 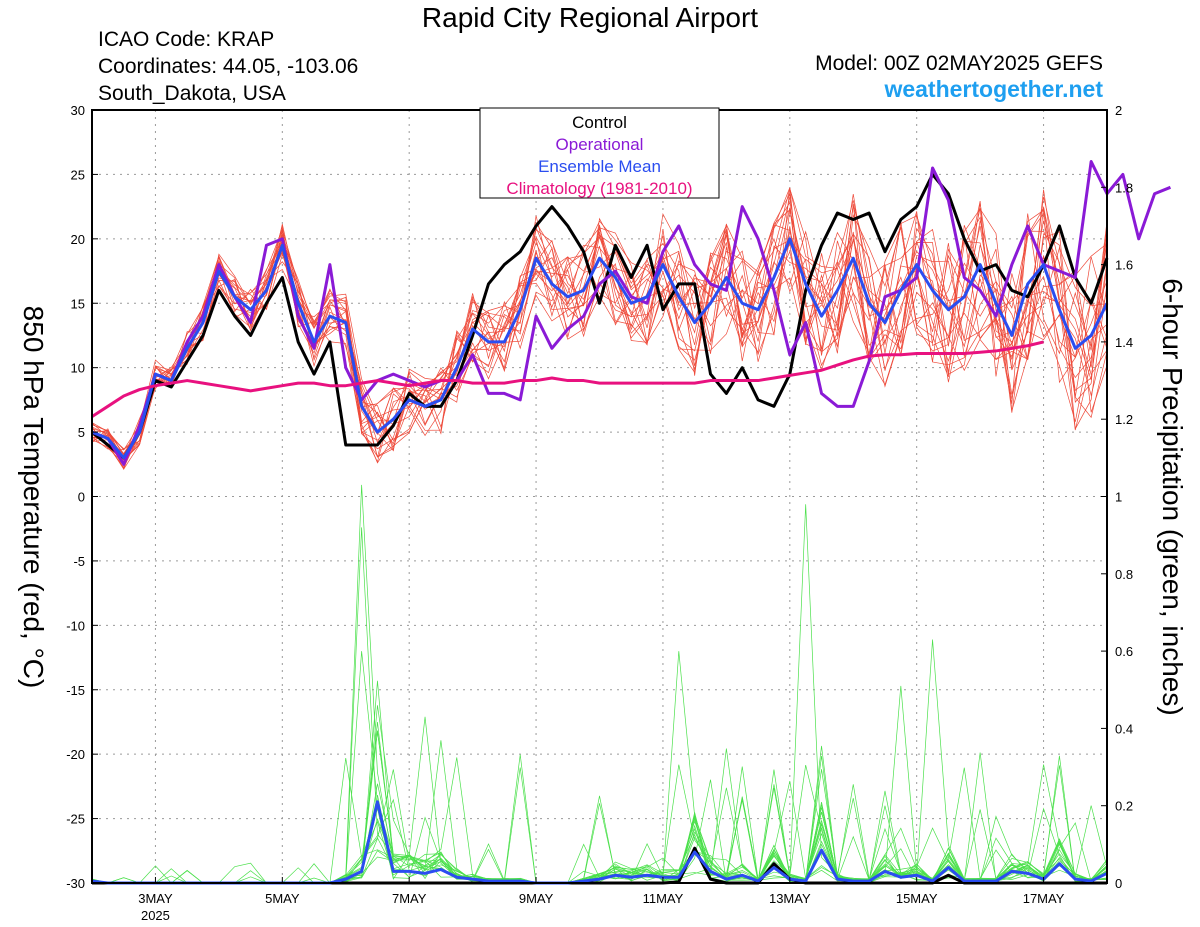 What do you see at coordinates (75, 819) in the screenshot?
I see `left-tick-label: -25` at bounding box center [75, 819].